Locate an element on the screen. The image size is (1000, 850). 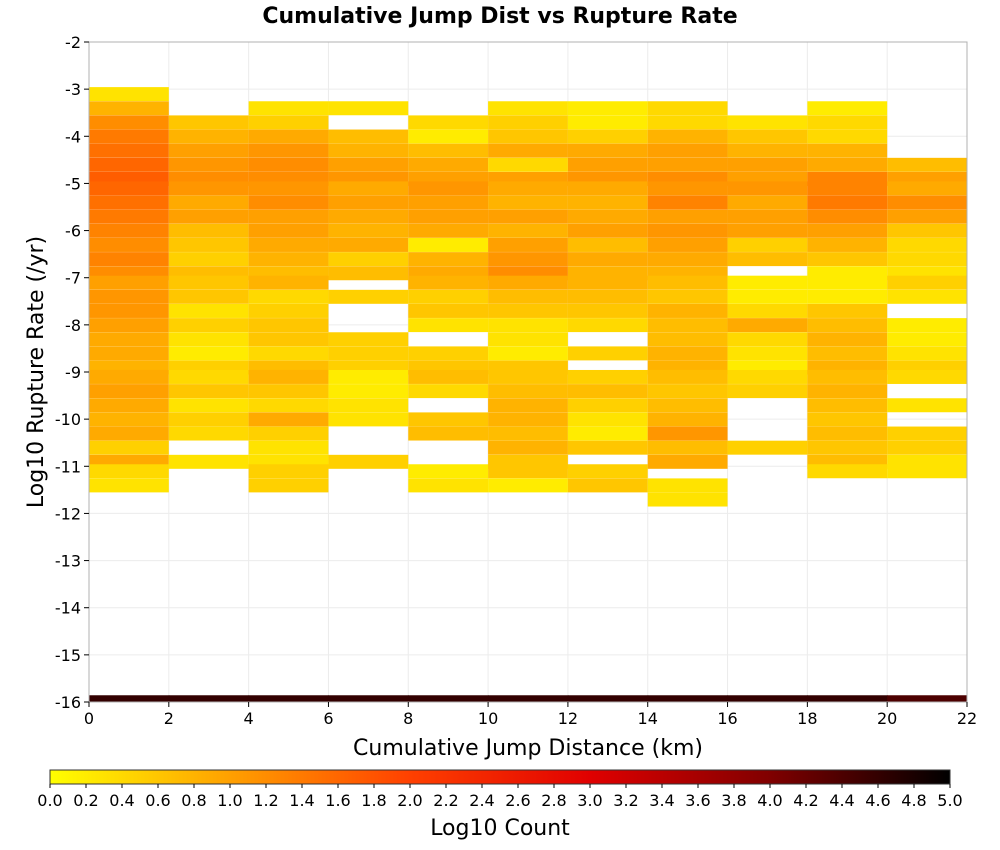
y-tick-label: -11 is located at coordinates (68, 466).